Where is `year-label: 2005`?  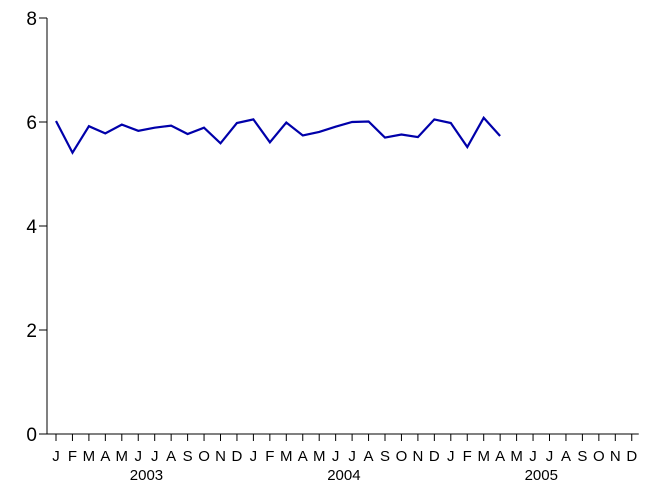 year-label: 2005 is located at coordinates (541, 475).